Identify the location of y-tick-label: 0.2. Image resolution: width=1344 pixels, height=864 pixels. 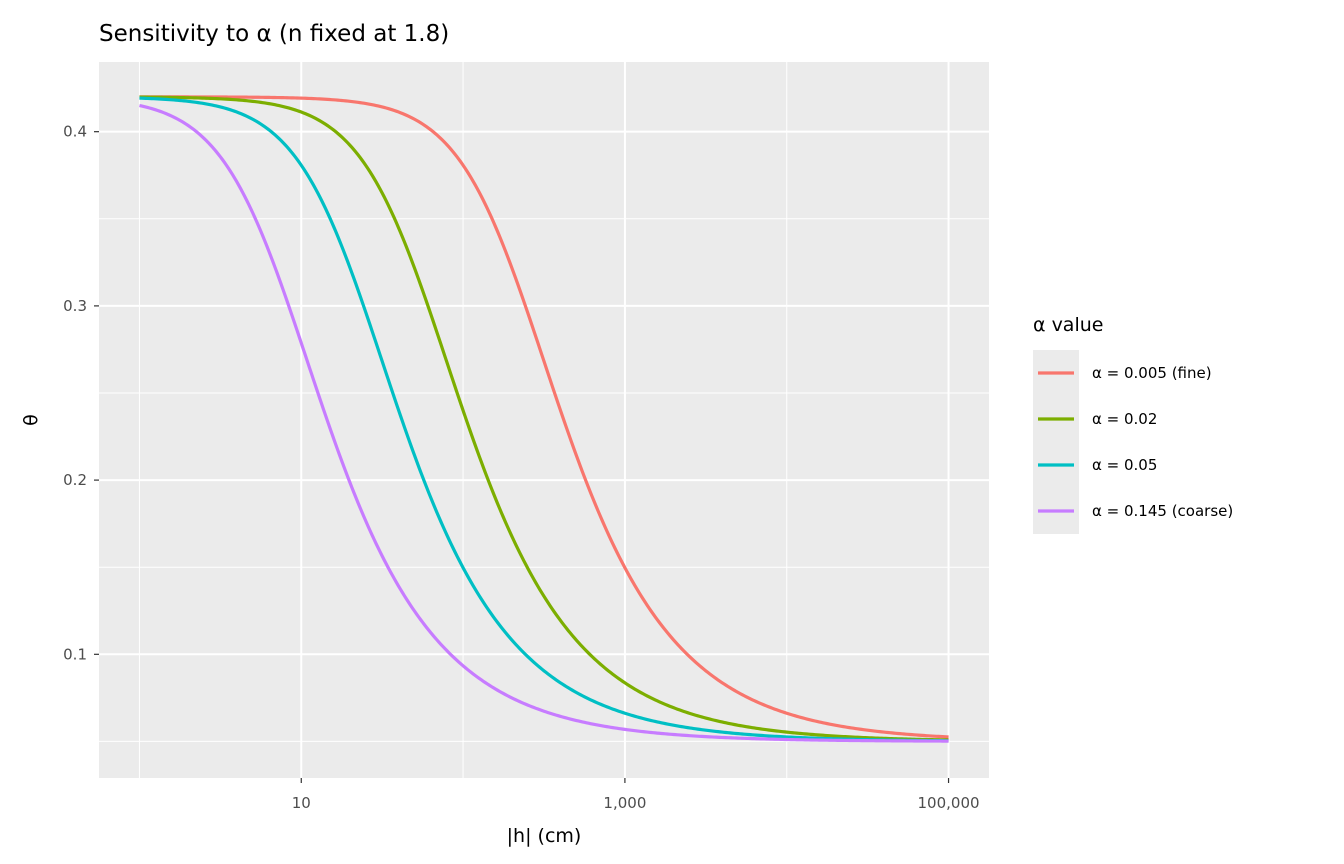
(75, 480).